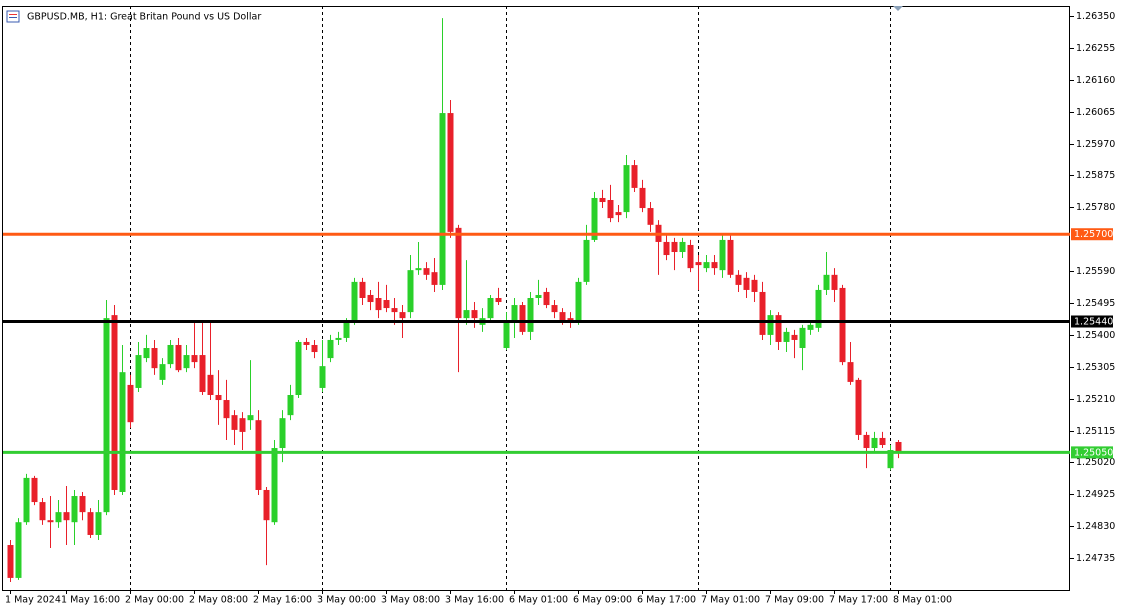 Image resolution: width=1124 pixels, height=609 pixels. Describe the element at coordinates (154, 600) in the screenshot. I see `x-tick-label: 2 May 00:00` at that location.